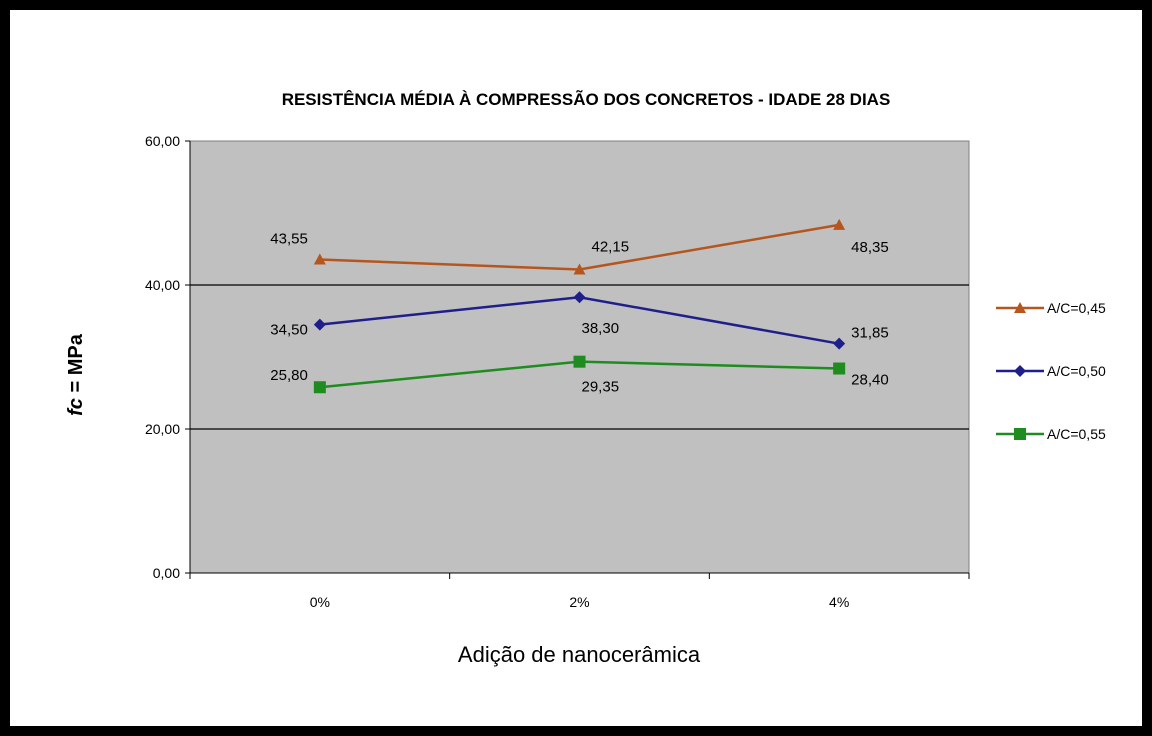  What do you see at coordinates (1076, 434) in the screenshot?
I see `legend-label: A/C=0,55` at bounding box center [1076, 434].